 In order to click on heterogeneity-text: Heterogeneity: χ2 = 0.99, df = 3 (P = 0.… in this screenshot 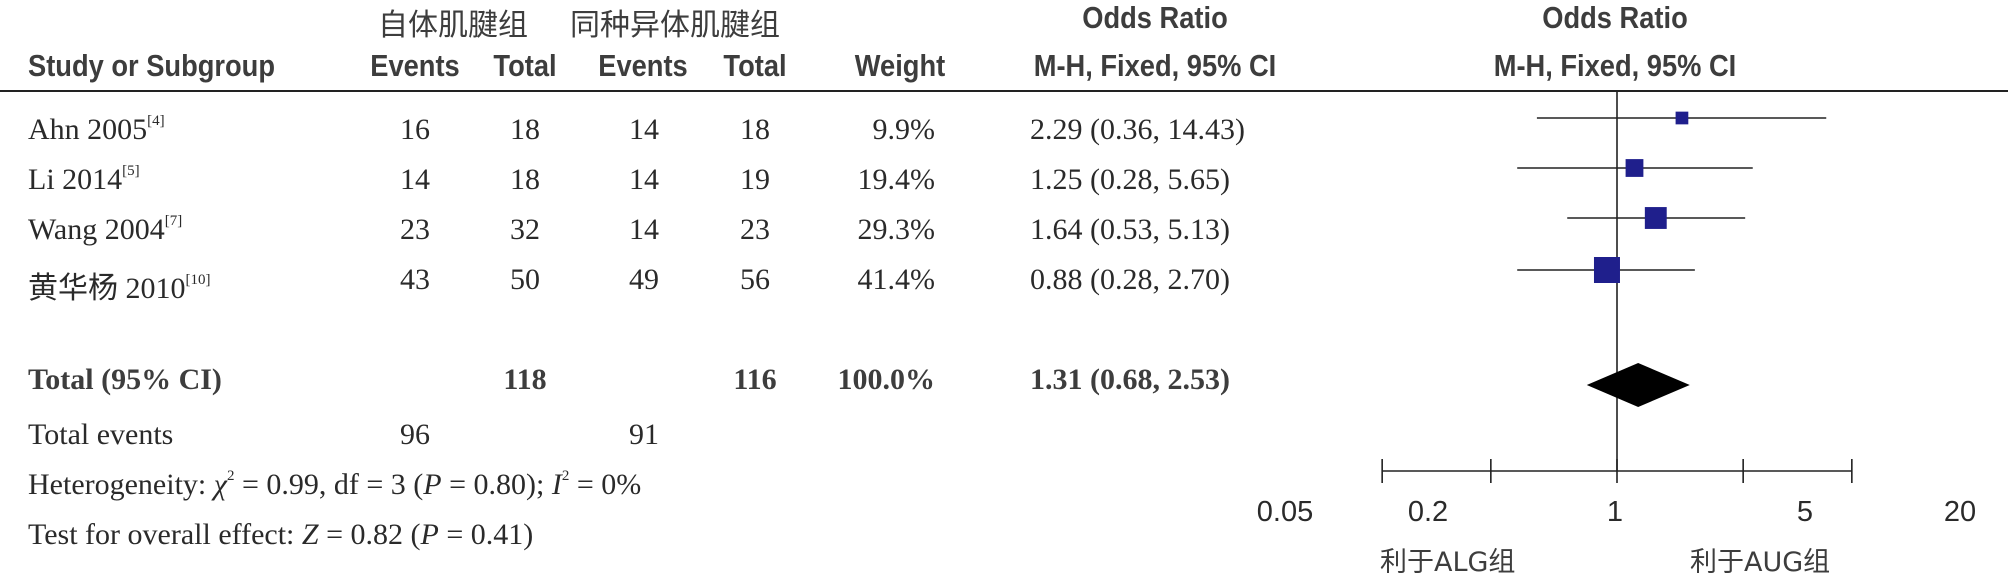, I will do `click(335, 484)`.